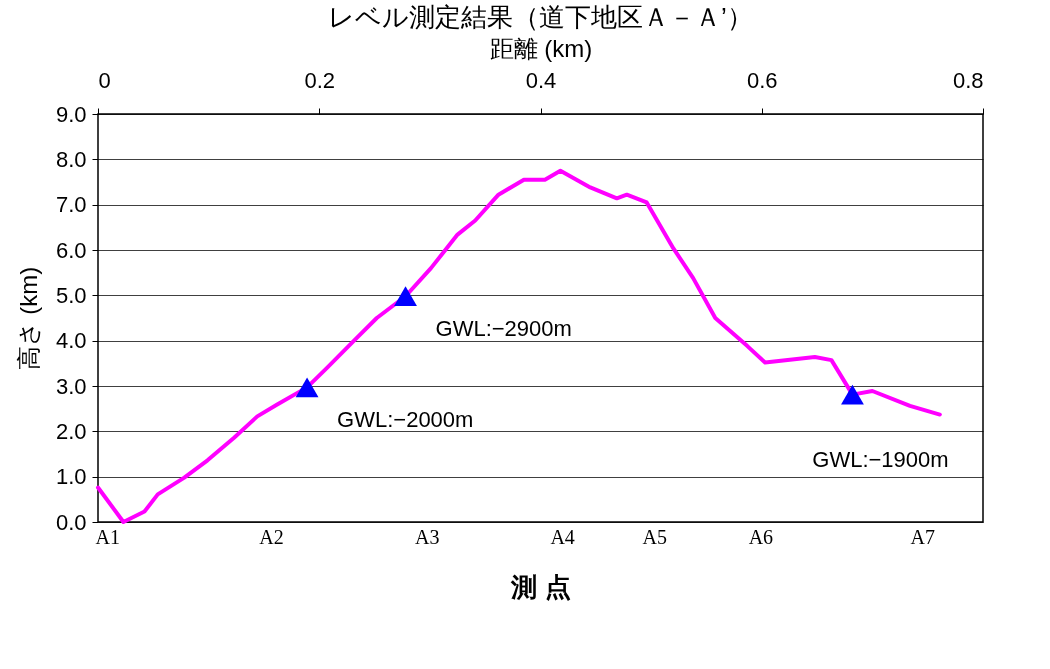 The height and width of the screenshot is (669, 1050). I want to click on text: 測 点, so click(540, 586).